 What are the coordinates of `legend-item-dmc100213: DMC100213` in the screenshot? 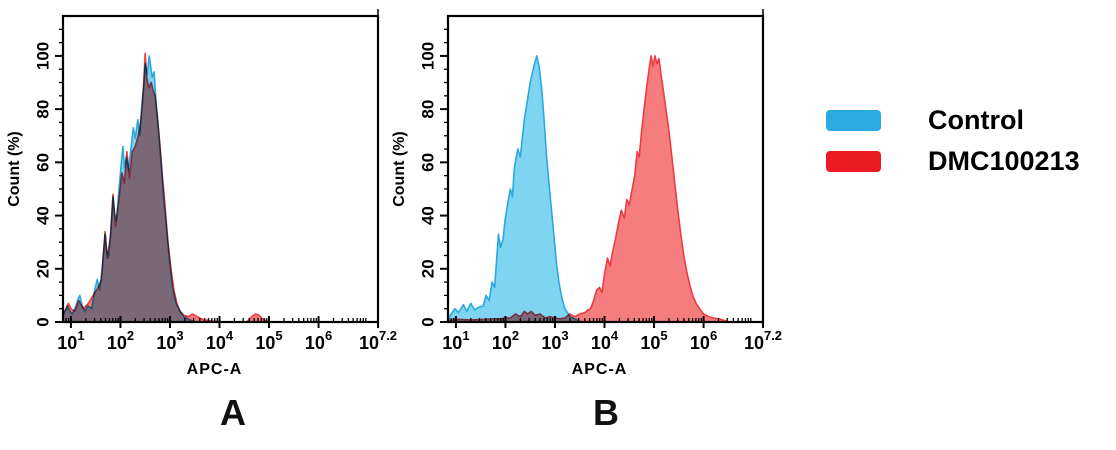 It's located at (953, 161).